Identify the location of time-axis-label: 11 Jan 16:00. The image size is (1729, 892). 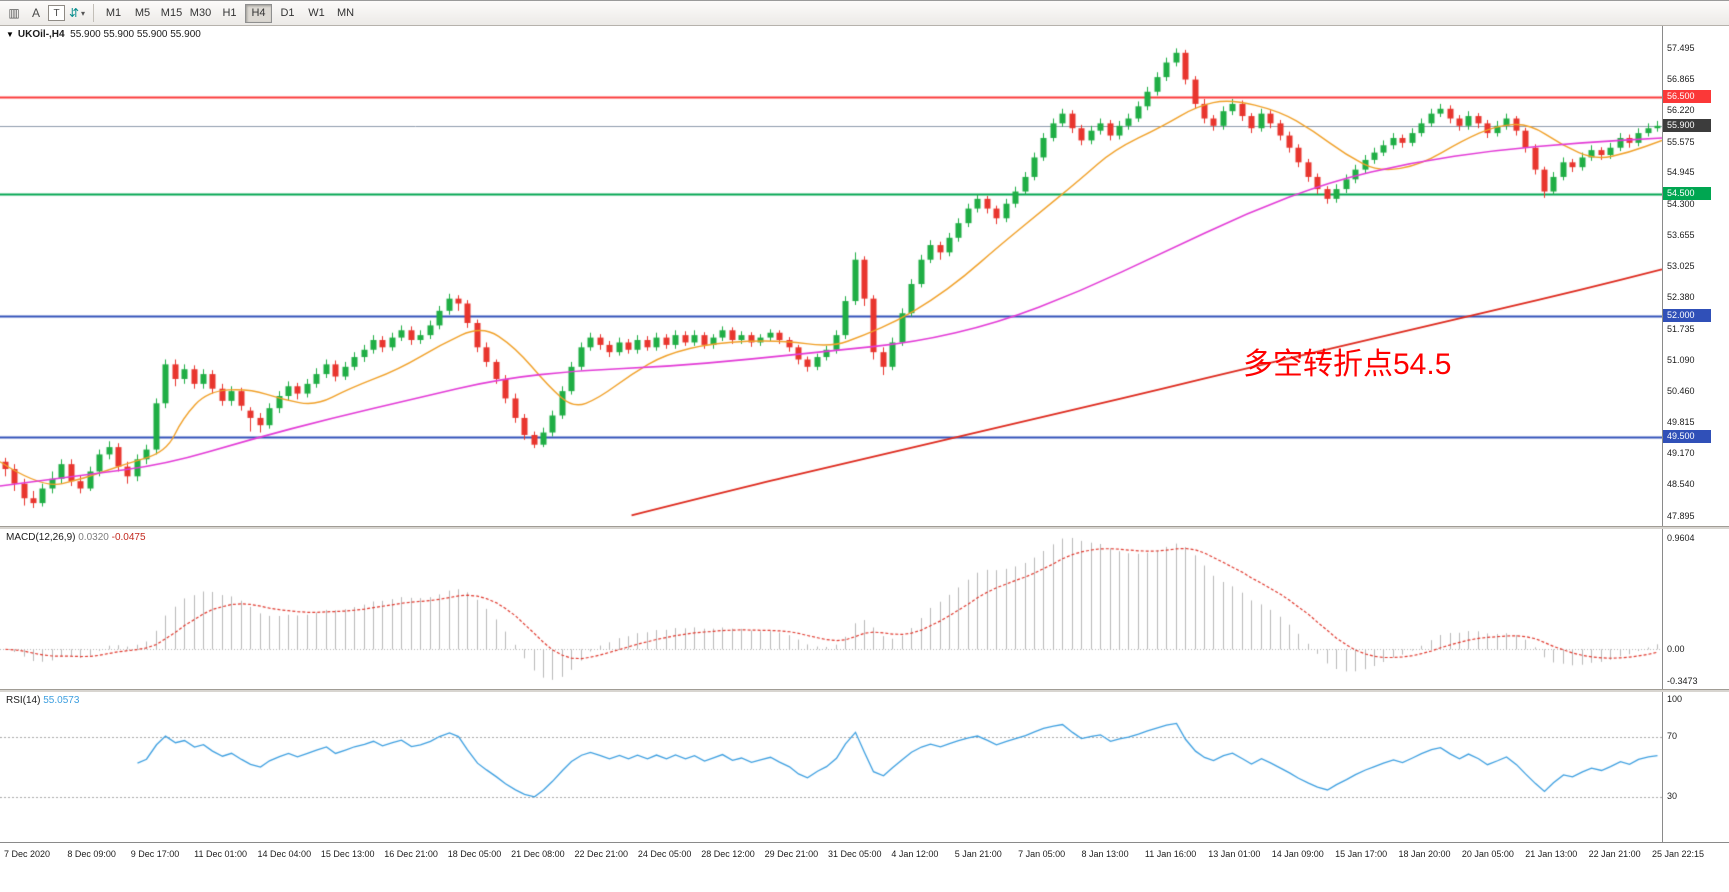
(1170, 854).